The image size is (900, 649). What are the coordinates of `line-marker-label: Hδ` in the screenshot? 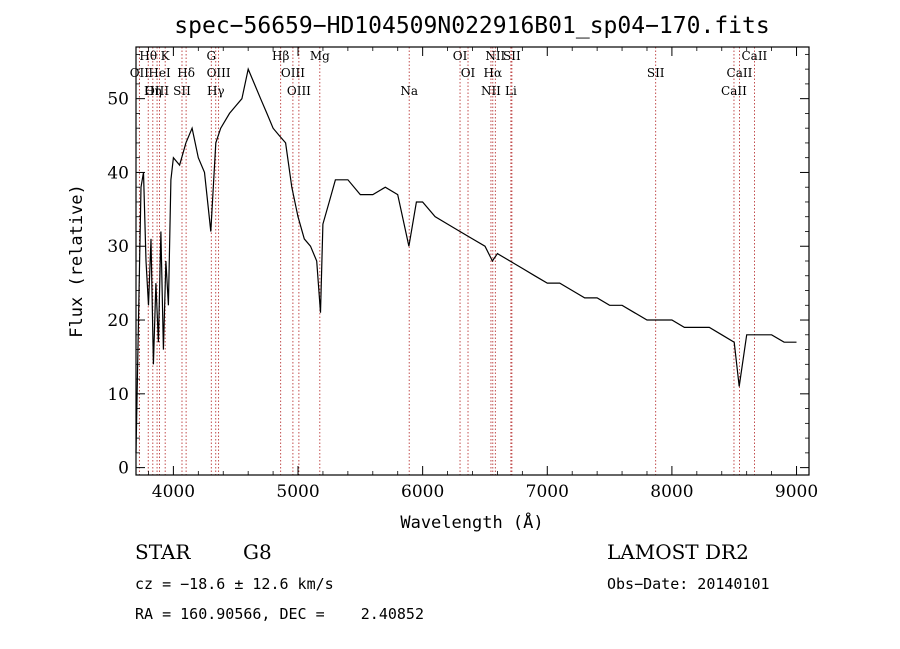 It's located at (186, 73).